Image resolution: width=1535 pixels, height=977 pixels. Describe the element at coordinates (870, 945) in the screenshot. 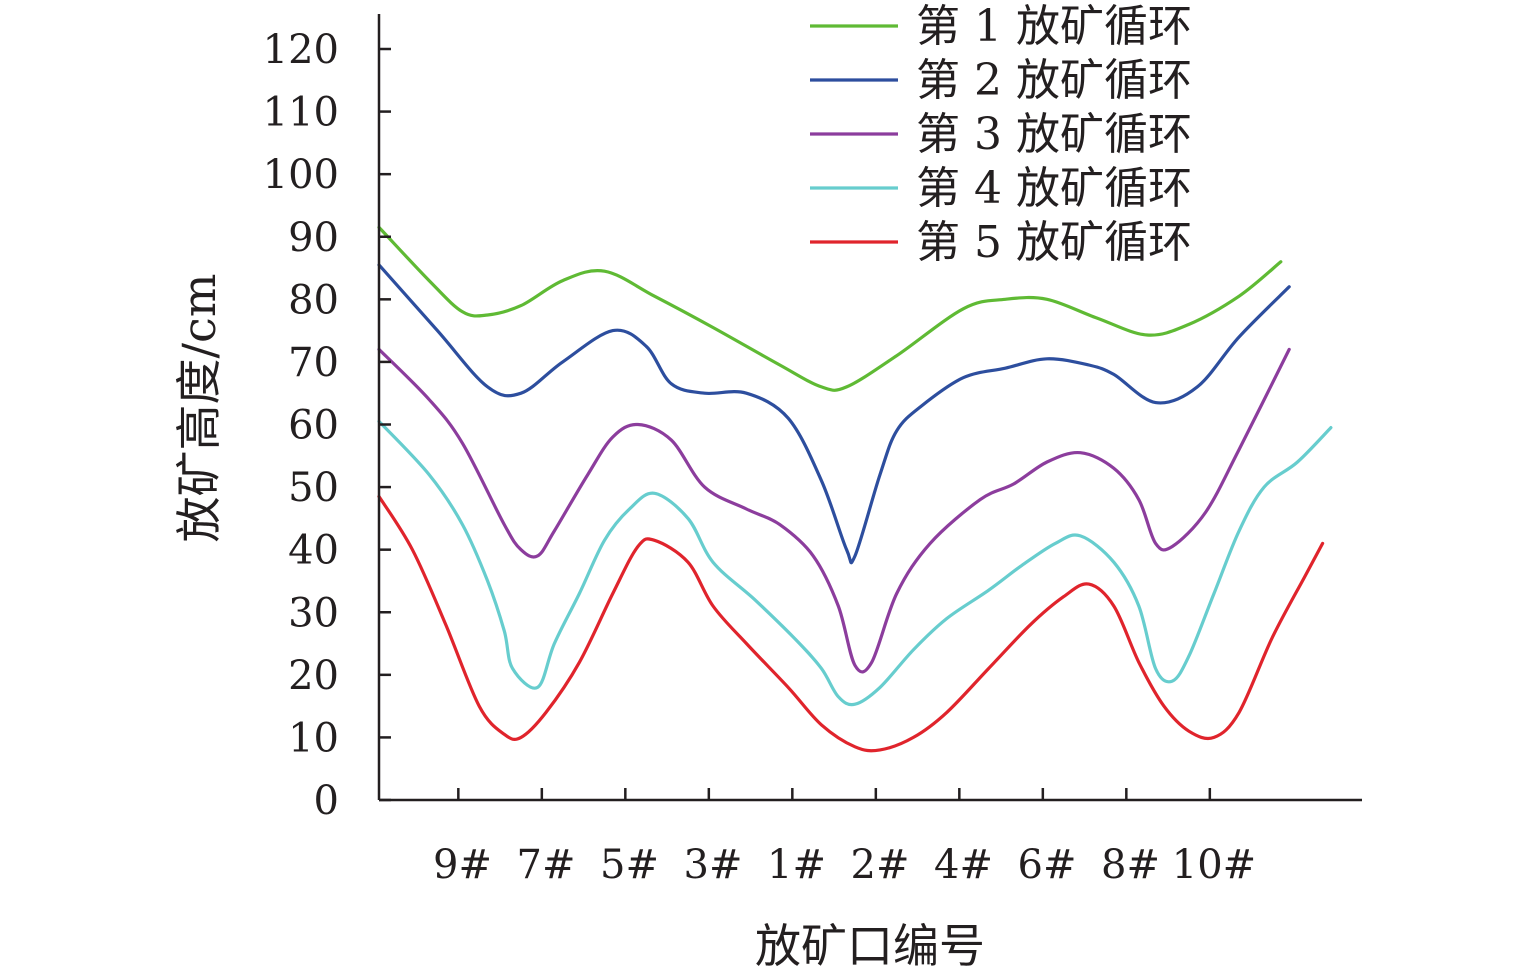

I see `x-axis-title: 放矿口编号` at that location.